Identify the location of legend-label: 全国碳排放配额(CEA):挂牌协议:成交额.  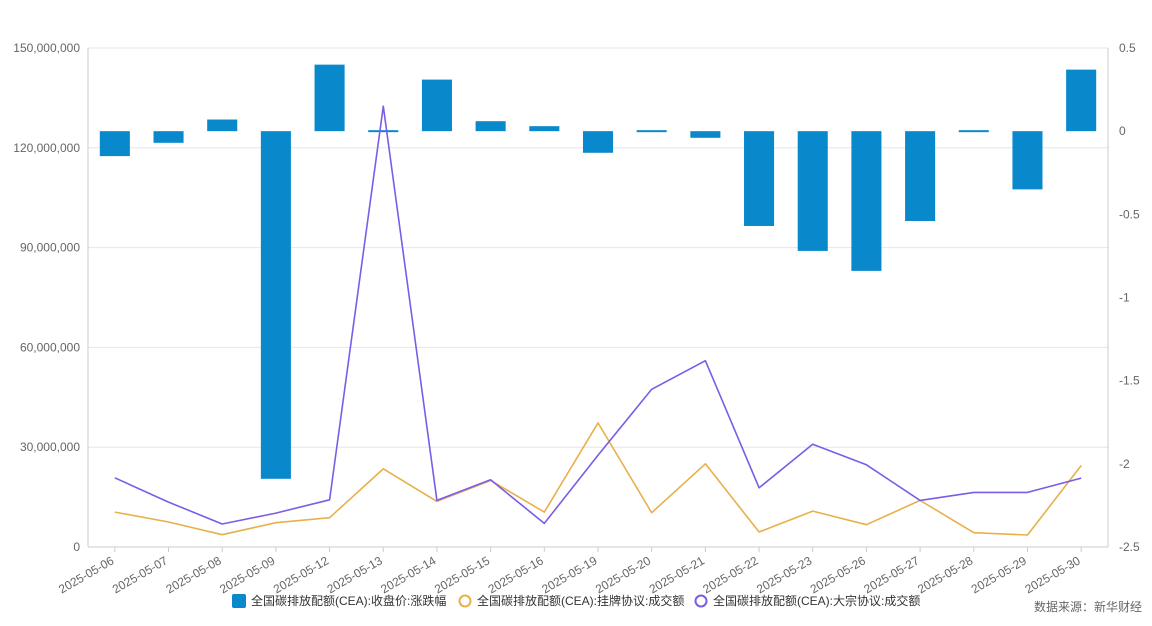
(580, 600).